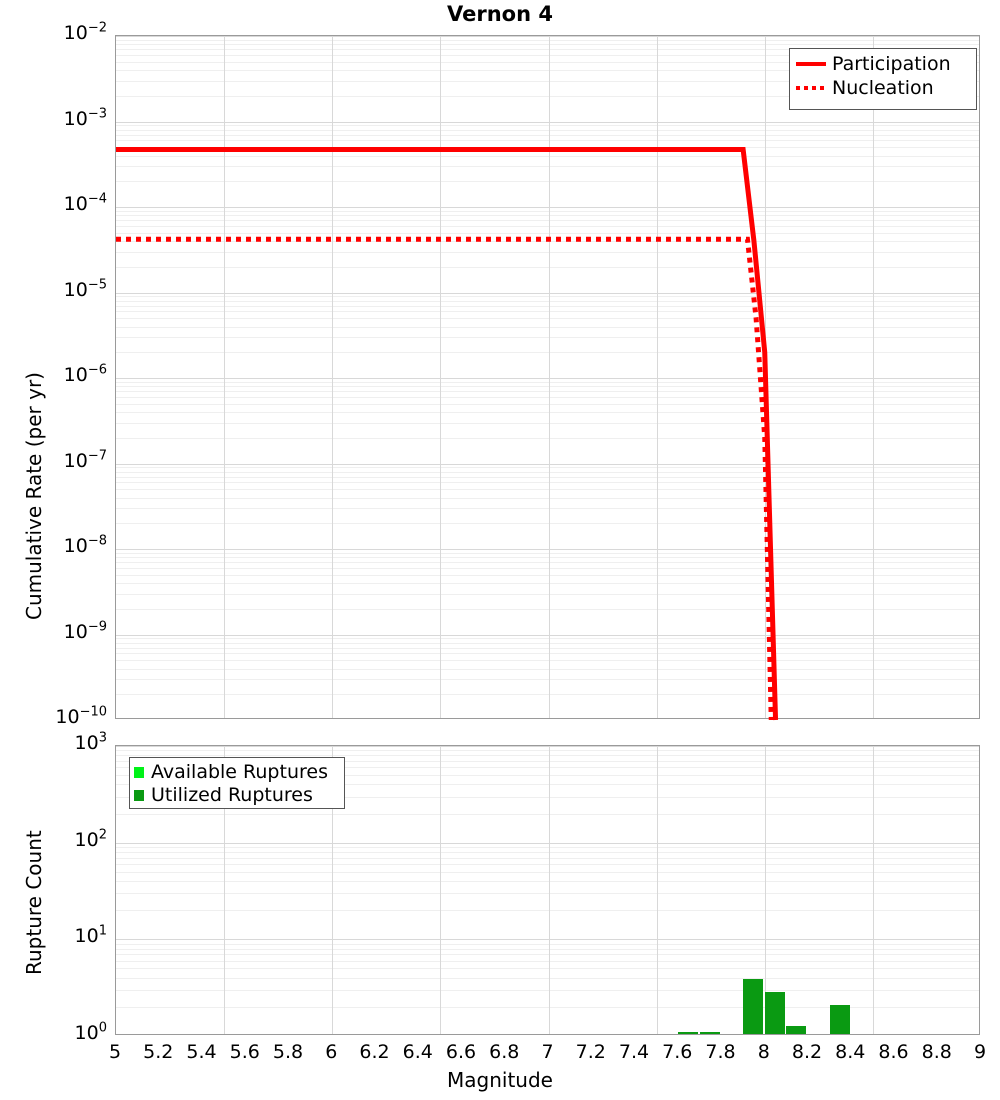  Describe the element at coordinates (158, 1052) in the screenshot. I see `x-tick-5.2: 5.2` at that location.